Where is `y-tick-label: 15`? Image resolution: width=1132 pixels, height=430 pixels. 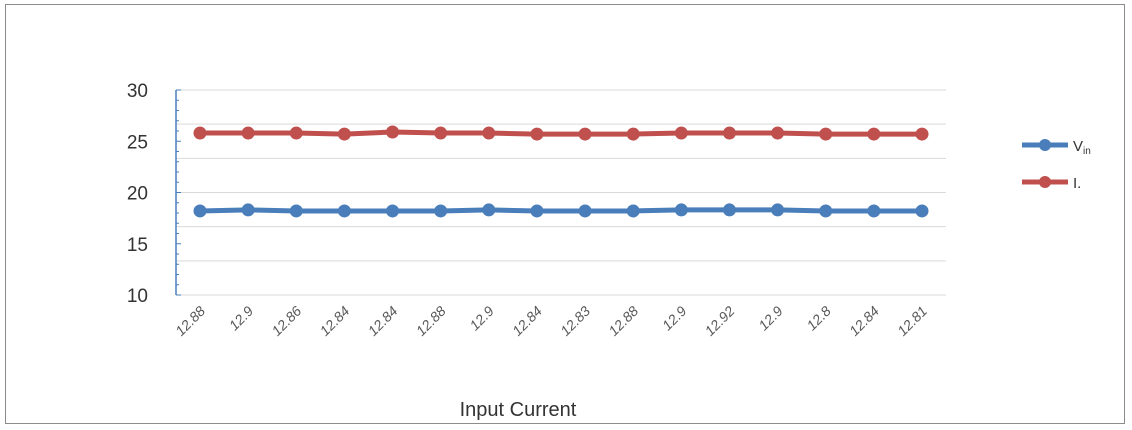 y-tick-label: 15 is located at coordinates (137, 245).